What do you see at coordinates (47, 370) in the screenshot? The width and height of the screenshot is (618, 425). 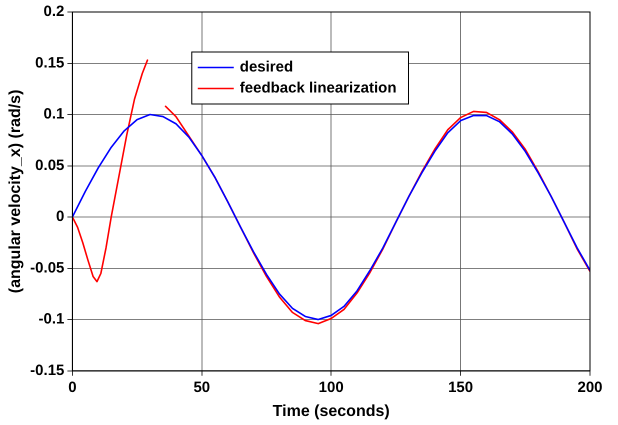 I see `y-tick-label: -0.15` at bounding box center [47, 370].